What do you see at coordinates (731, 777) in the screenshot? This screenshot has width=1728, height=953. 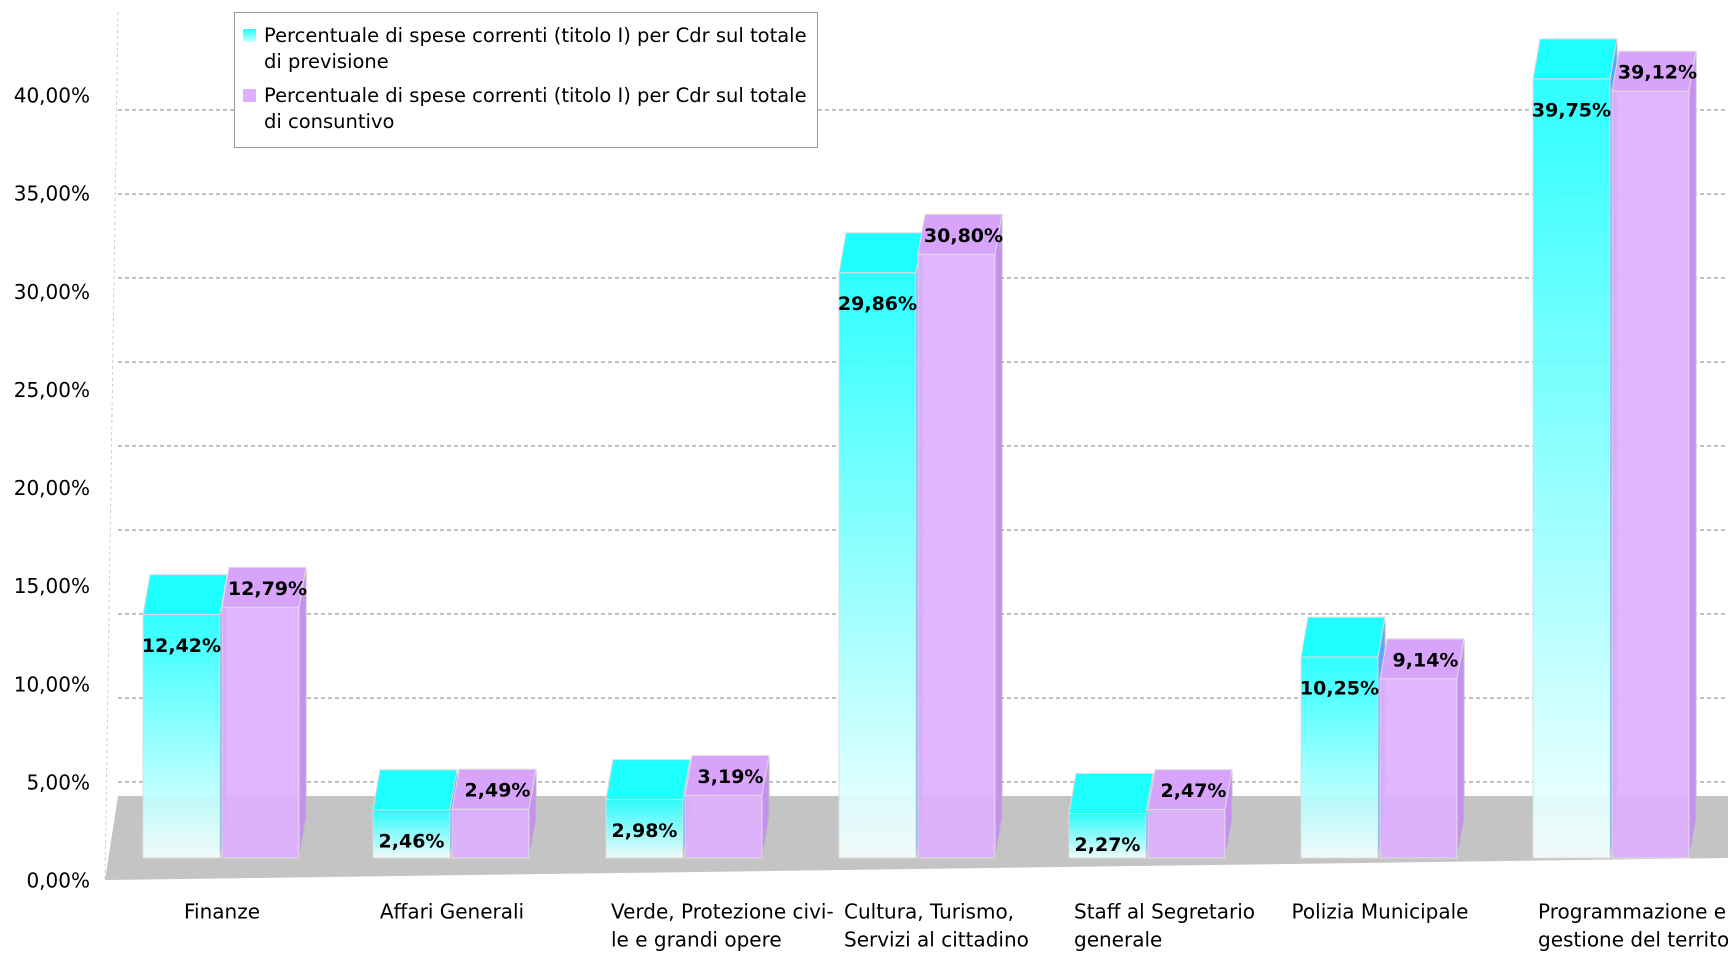 I see `data-label: 3,19%` at bounding box center [731, 777].